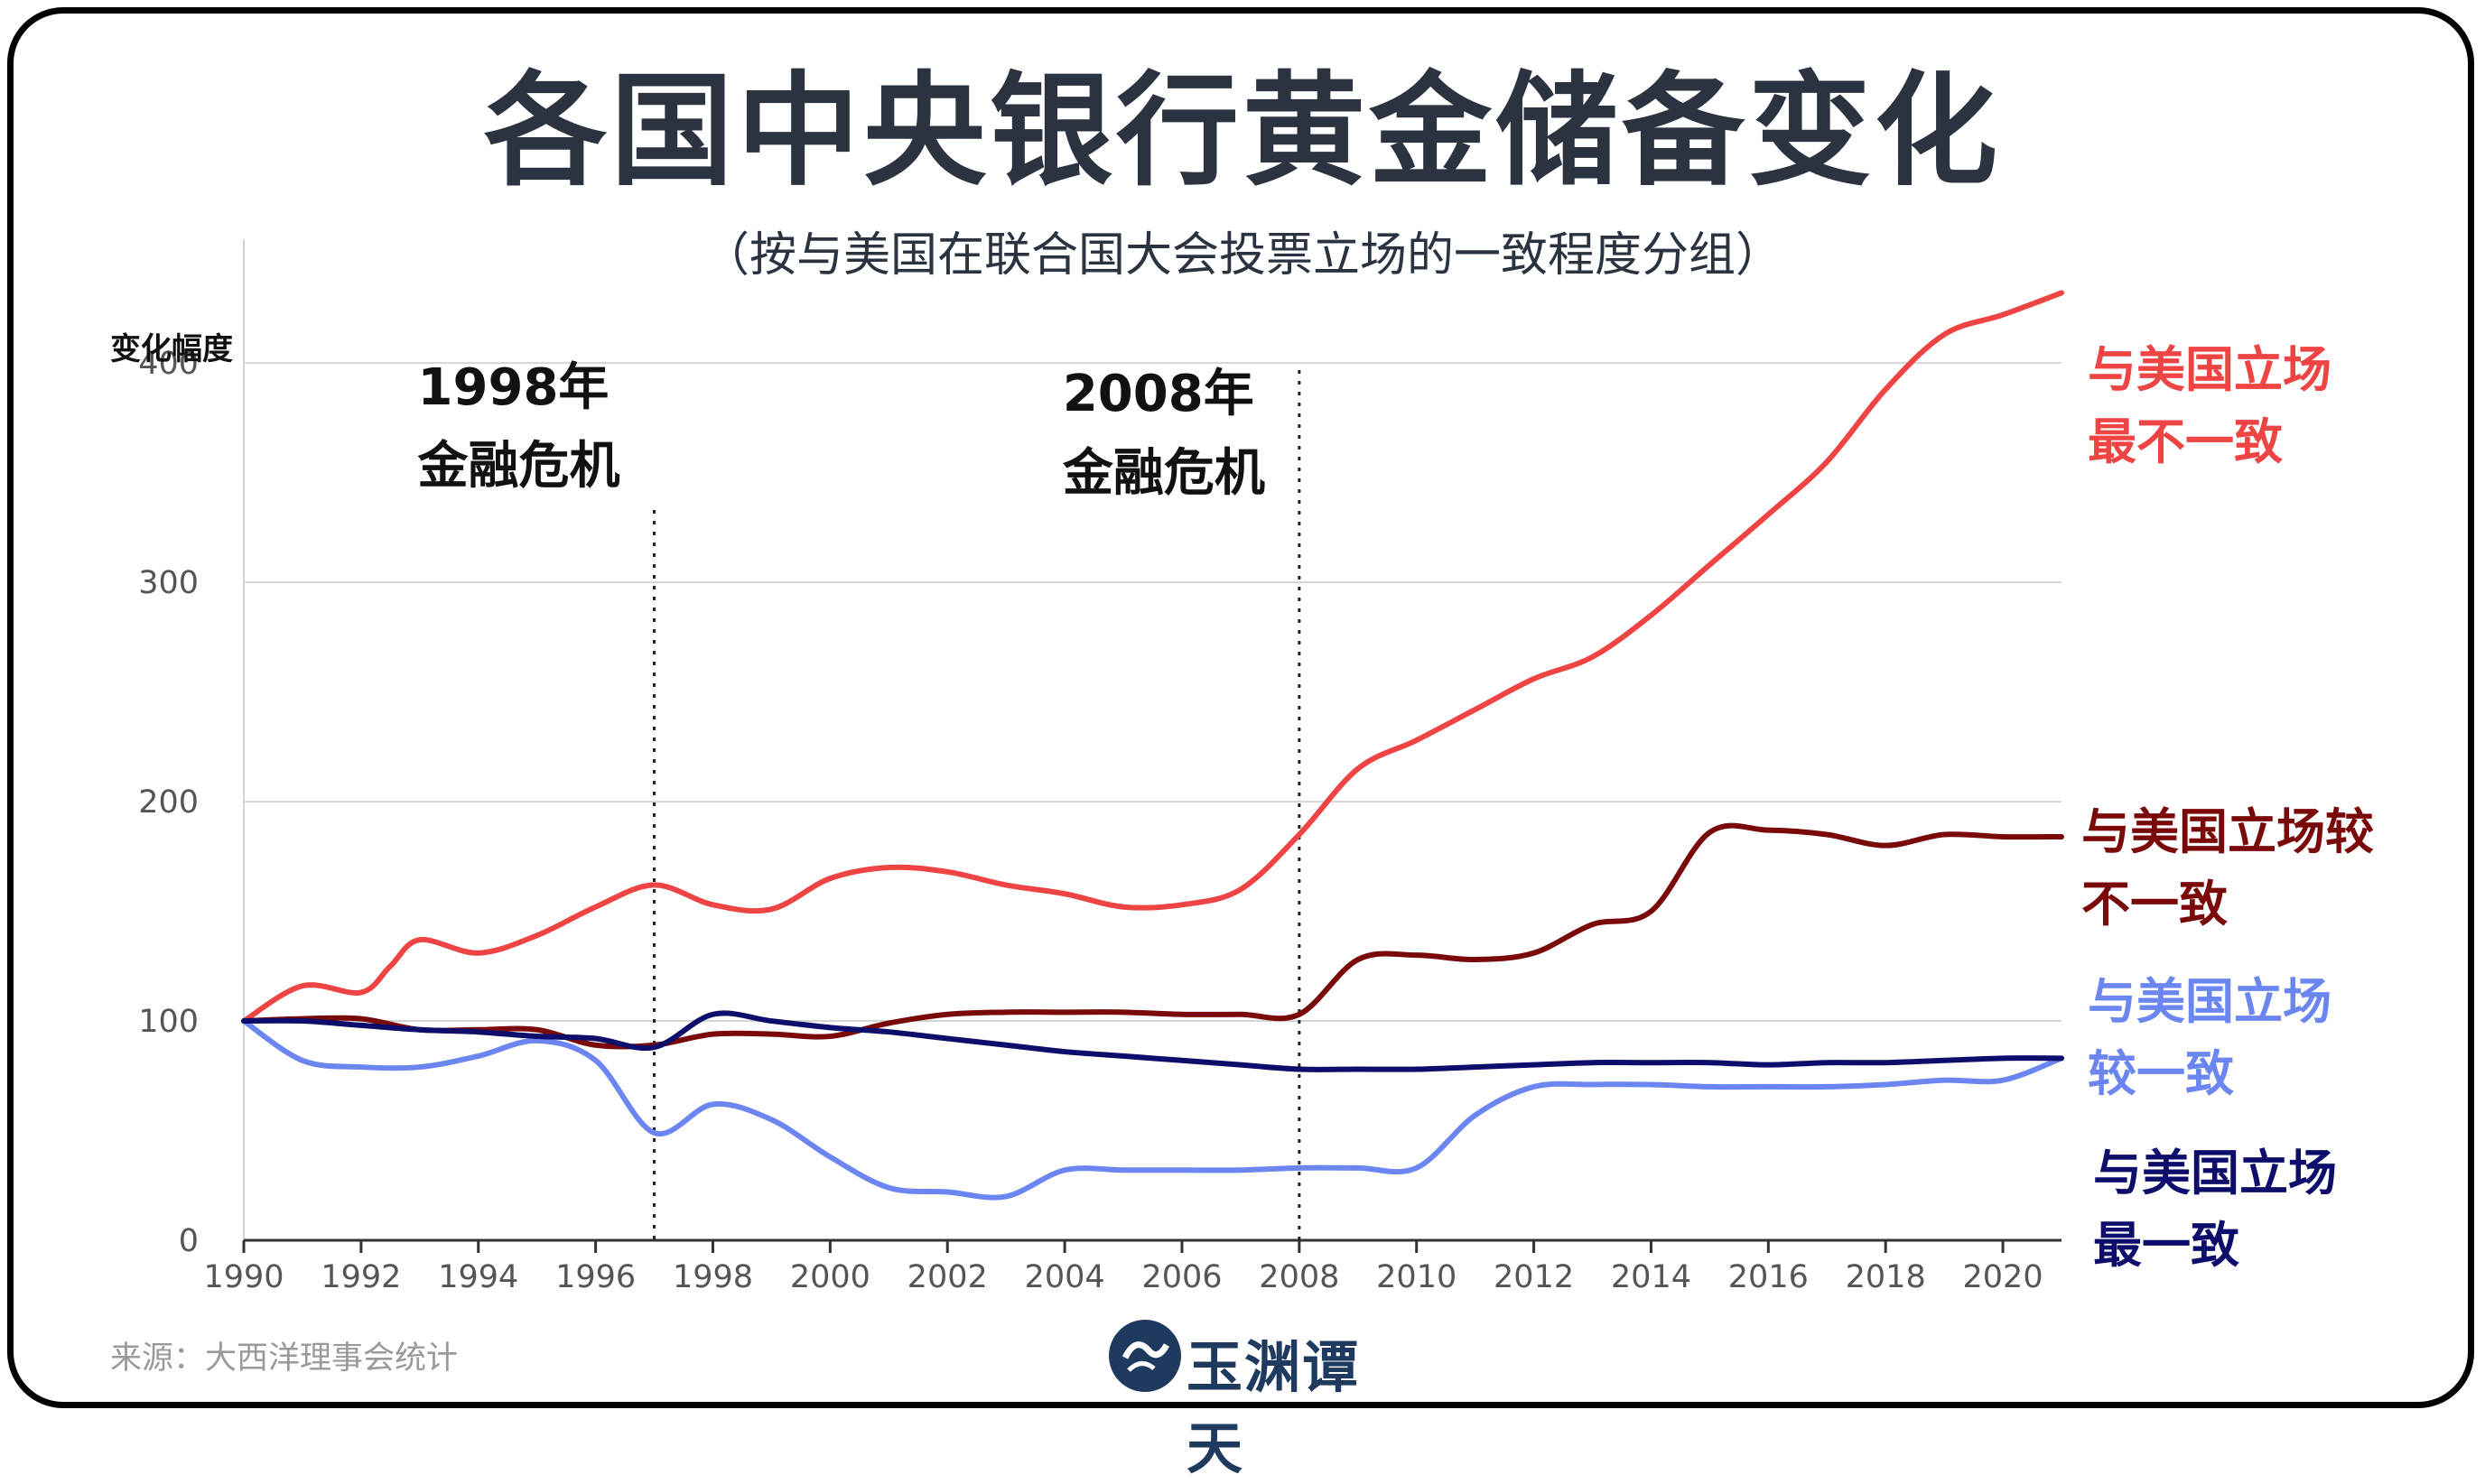  What do you see at coordinates (1274, 1407) in the screenshot?
I see `brand-logo-text: 玉渊谭天` at bounding box center [1274, 1407].